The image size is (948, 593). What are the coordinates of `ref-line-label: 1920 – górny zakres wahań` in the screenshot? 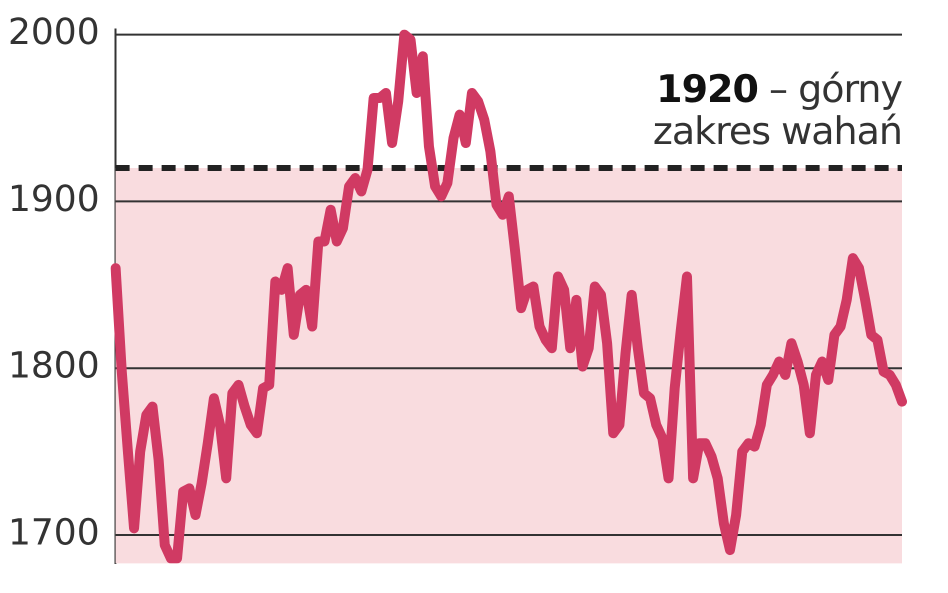 It's located at (777, 110).